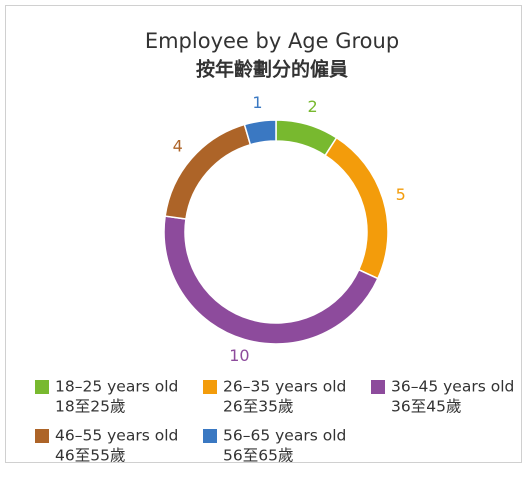 The height and width of the screenshot is (490, 527). Describe the element at coordinates (452, 387) in the screenshot. I see `legend-label: 36–45 years old` at that location.